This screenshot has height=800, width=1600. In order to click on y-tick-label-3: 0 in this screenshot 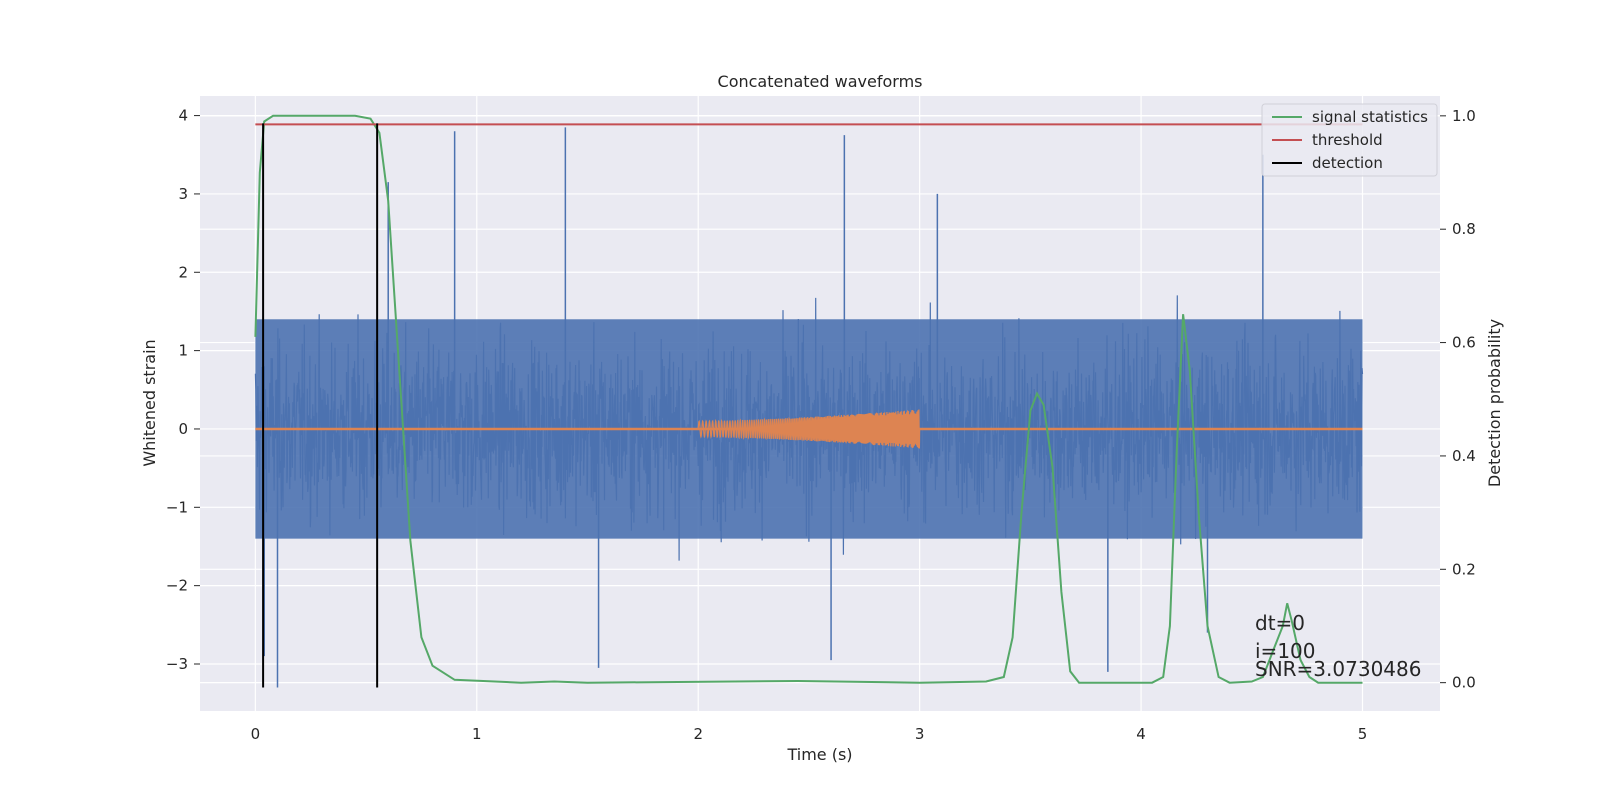, I will do `click(183, 429)`.